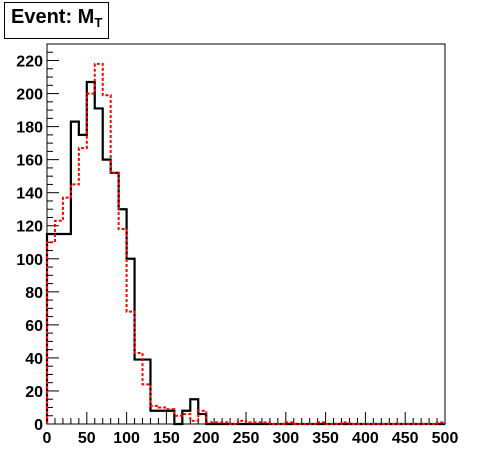  I want to click on x-tick-label: 0, so click(47, 438).